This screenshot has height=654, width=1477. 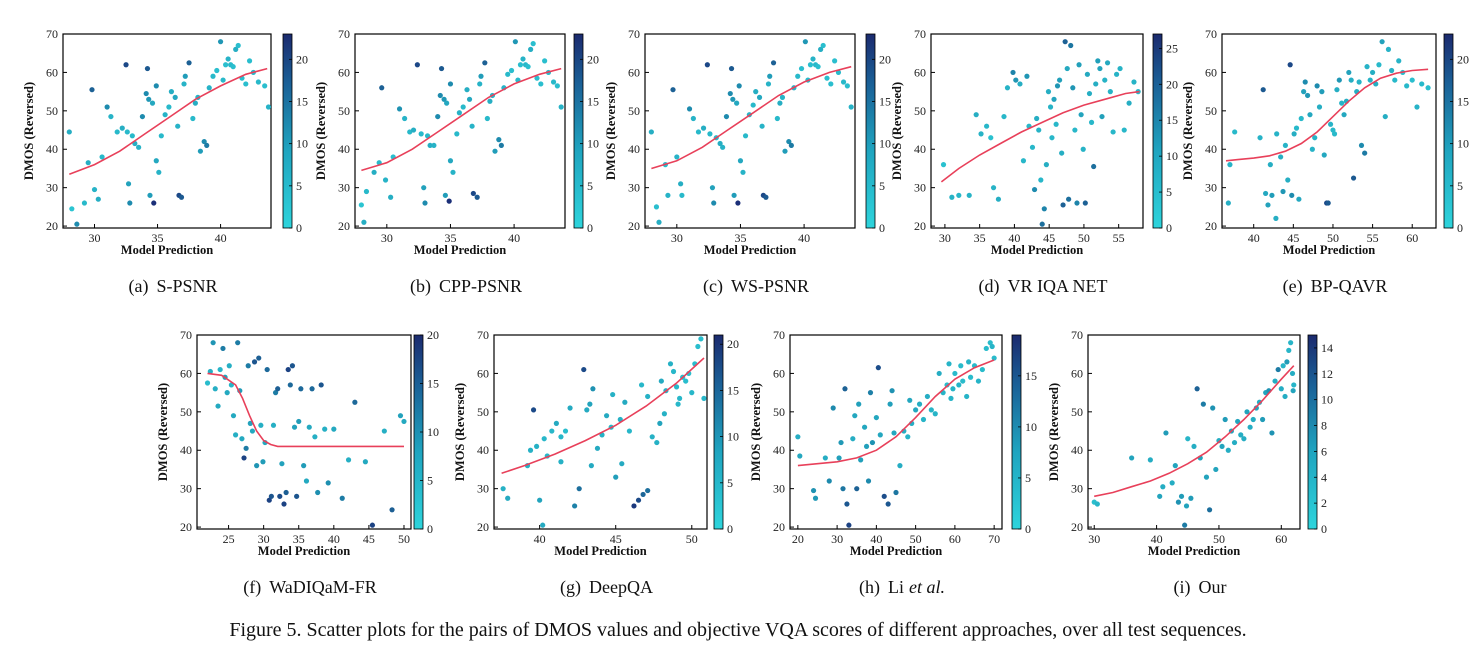 What do you see at coordinates (733, 344) in the screenshot?
I see `colorbar-tick-label: 20` at bounding box center [733, 344].